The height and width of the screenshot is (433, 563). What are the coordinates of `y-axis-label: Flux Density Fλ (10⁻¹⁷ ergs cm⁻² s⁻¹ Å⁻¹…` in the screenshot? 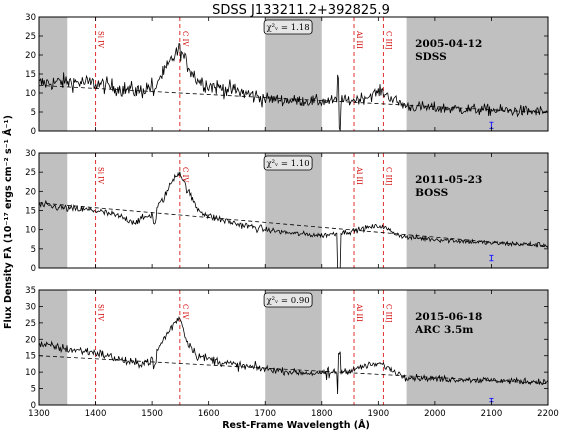 It's located at (8, 222).